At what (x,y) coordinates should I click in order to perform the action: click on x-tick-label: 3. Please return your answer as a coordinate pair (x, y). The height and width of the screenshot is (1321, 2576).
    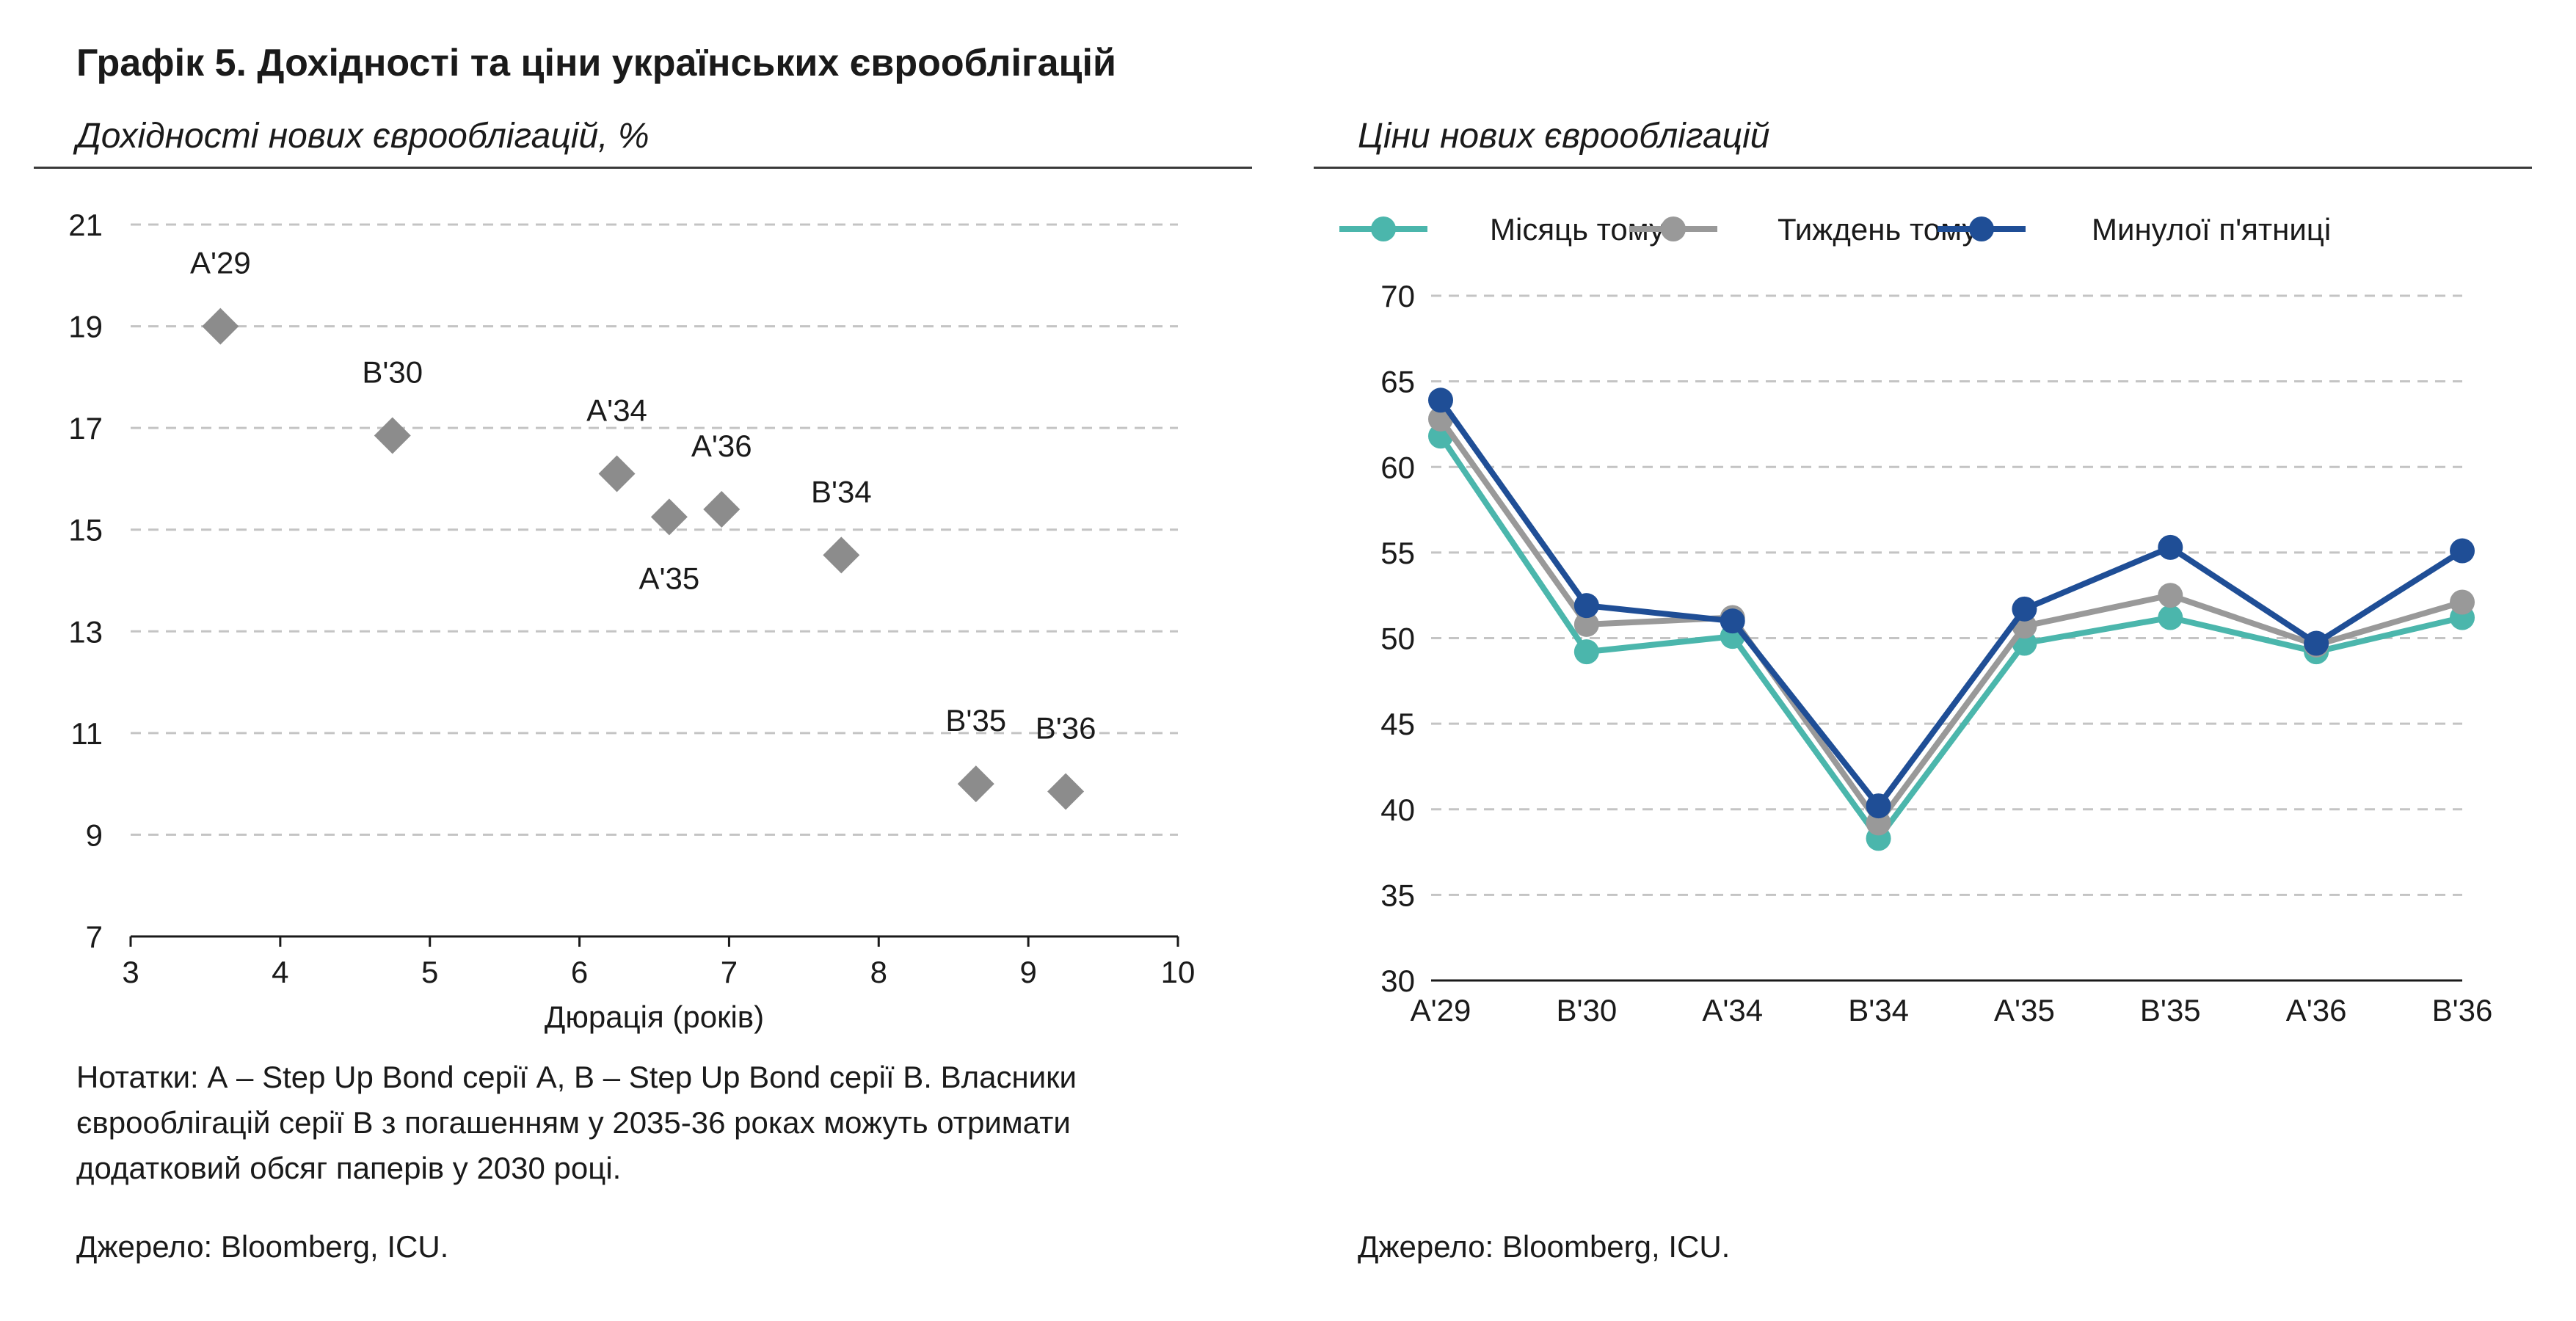
    Looking at the image, I should click on (130, 972).